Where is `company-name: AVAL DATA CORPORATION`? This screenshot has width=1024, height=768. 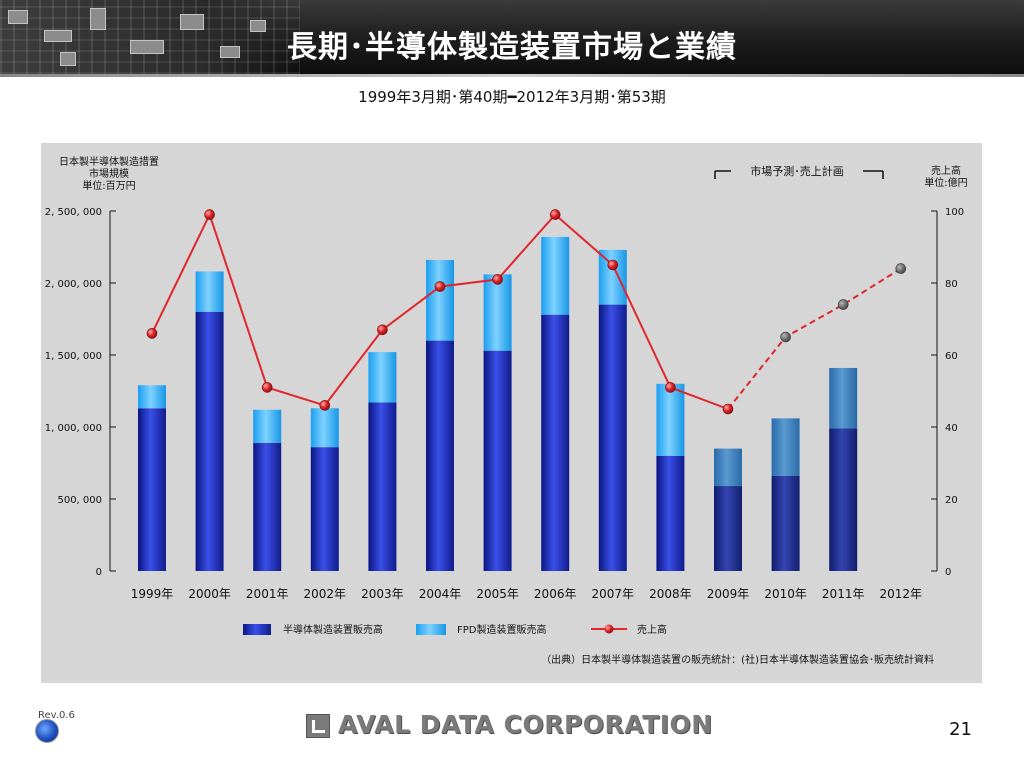
company-name: AVAL DATA CORPORATION is located at coordinates (525, 724).